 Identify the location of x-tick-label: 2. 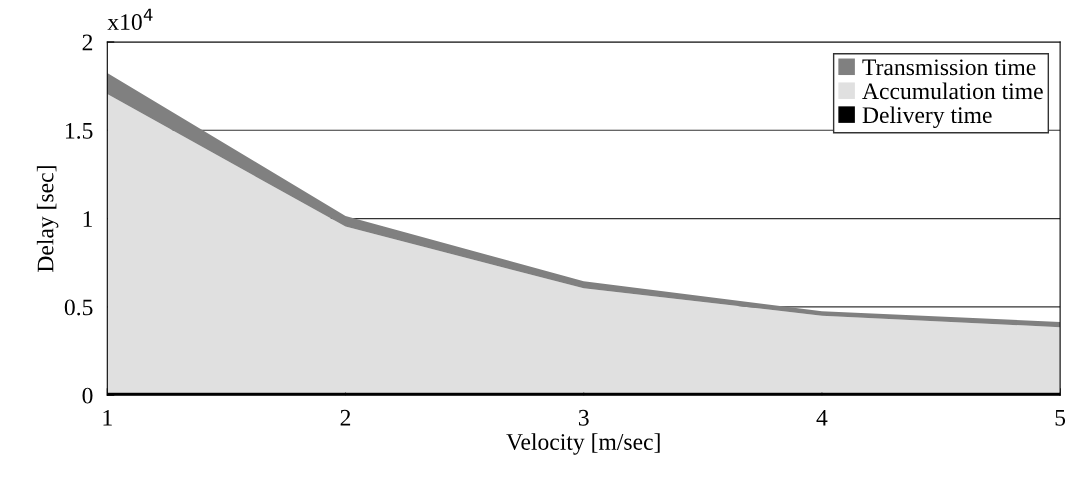
(345, 417).